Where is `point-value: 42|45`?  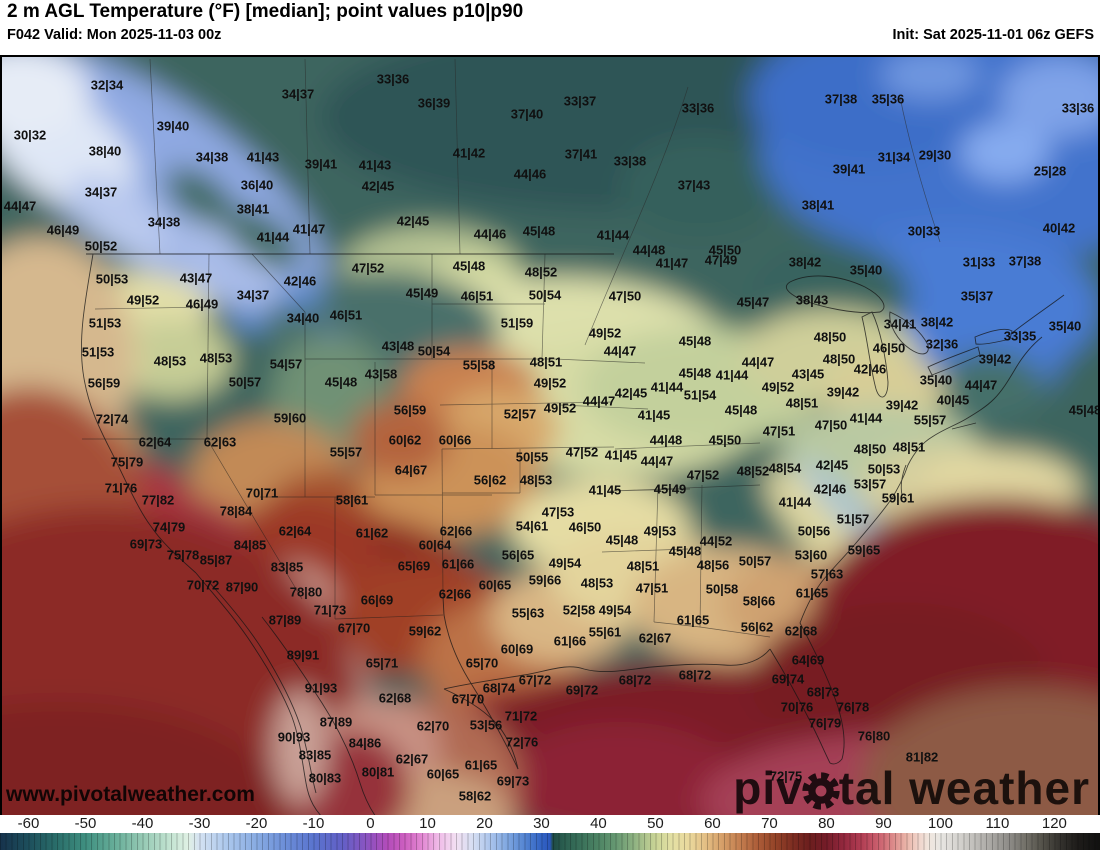 point-value: 42|45 is located at coordinates (378, 186).